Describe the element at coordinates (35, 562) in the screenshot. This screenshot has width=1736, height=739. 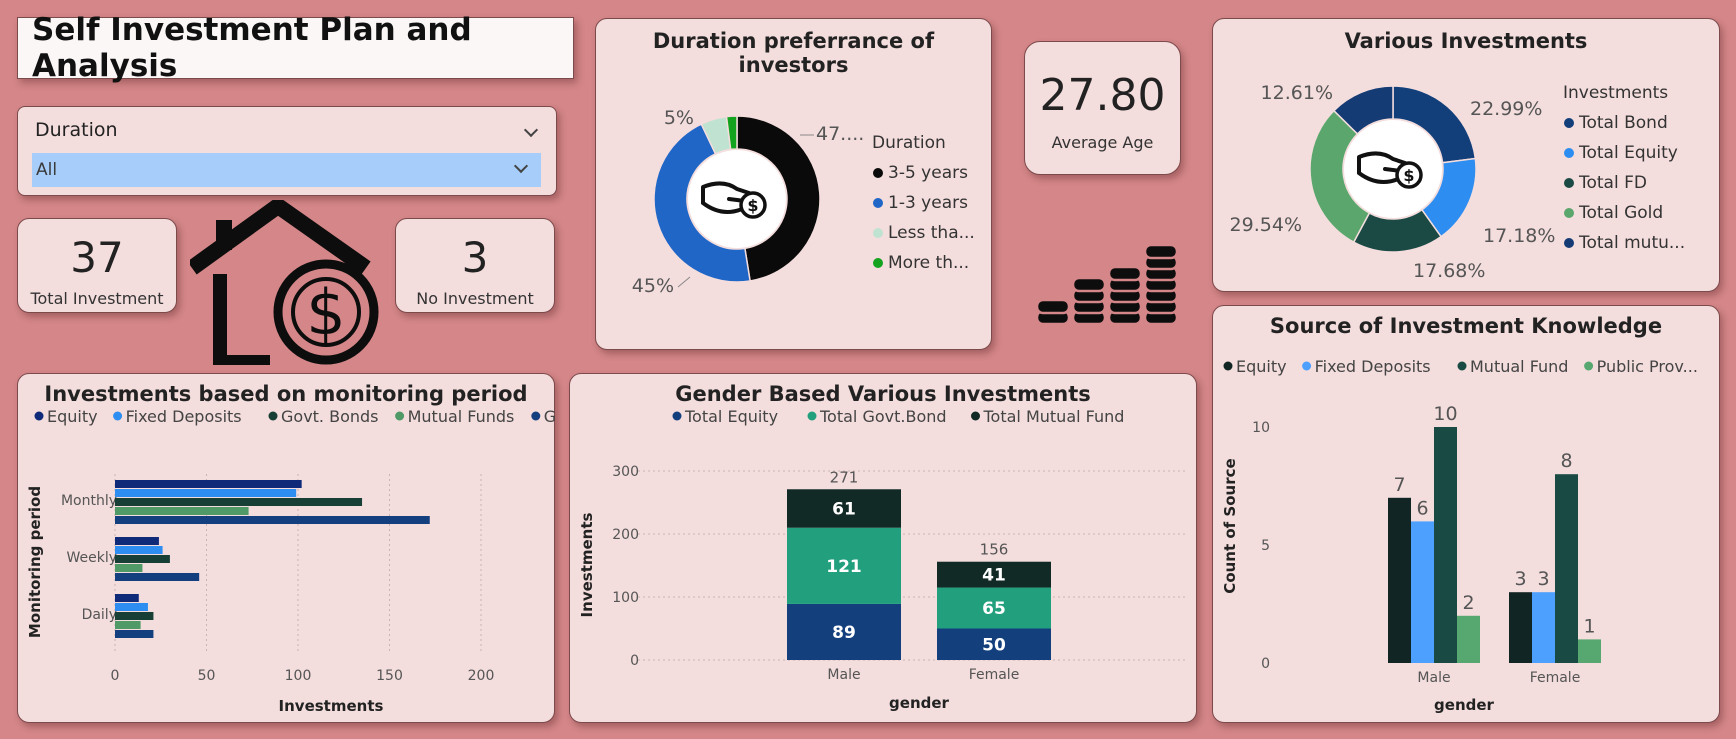
I see `y-axis-label: Monitoring period` at that location.